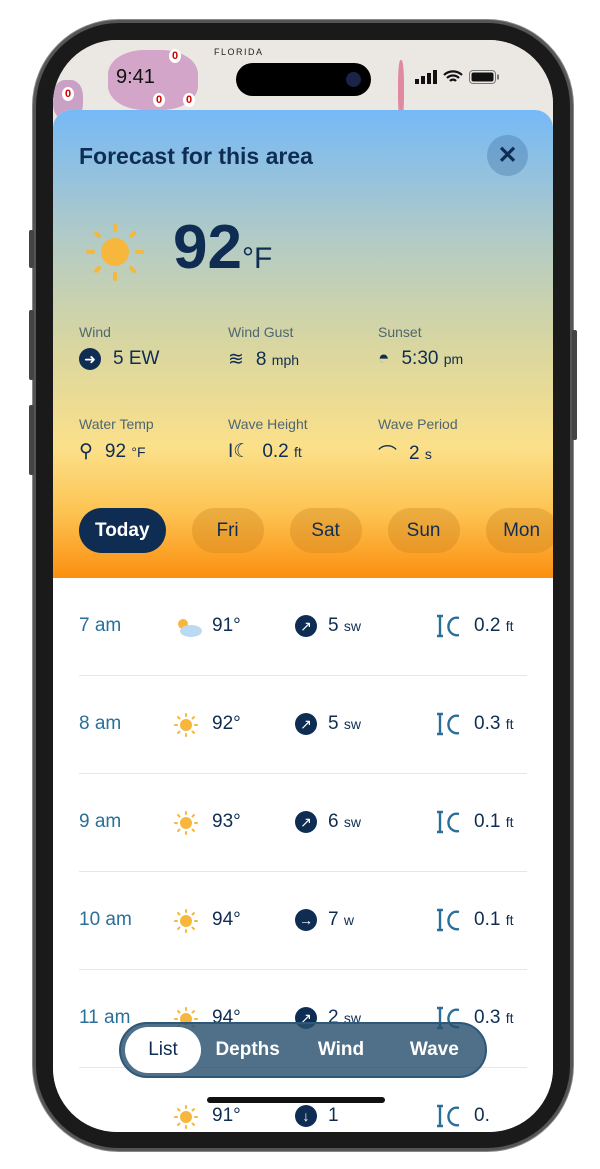  What do you see at coordinates (268, 439) in the screenshot?
I see `stat-wave-height: Wave Height I☾ 0.2 ft` at bounding box center [268, 439].